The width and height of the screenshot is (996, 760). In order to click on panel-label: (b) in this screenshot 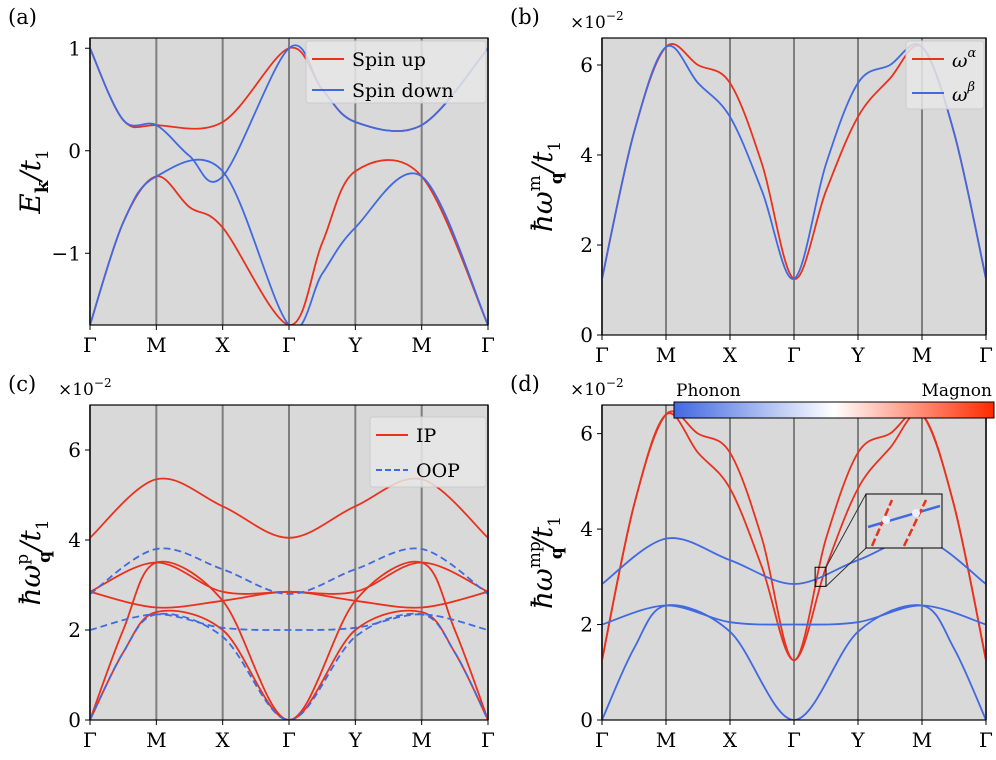, I will do `click(525, 17)`.